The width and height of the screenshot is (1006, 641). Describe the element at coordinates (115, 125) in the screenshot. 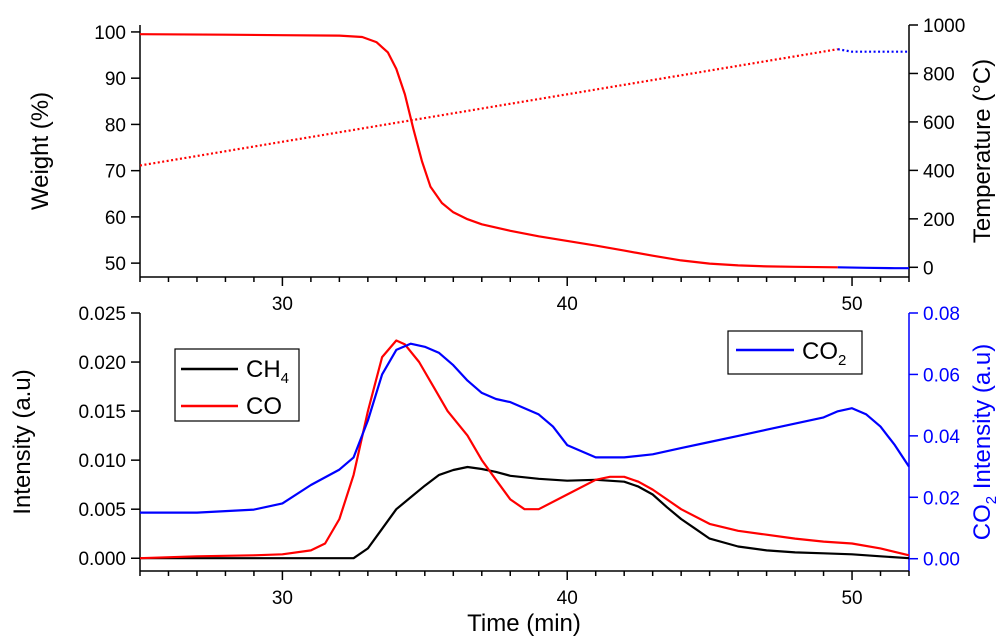

I see `left-y-tick-label: 80` at that location.